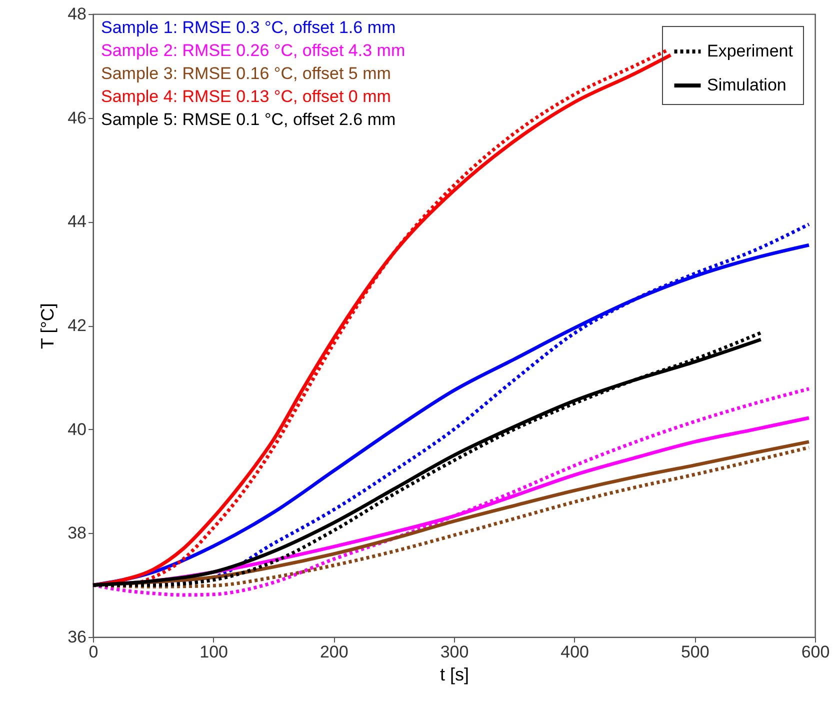 The height and width of the screenshot is (717, 837). I want to click on y-axis-title: T [°C], so click(48, 326).